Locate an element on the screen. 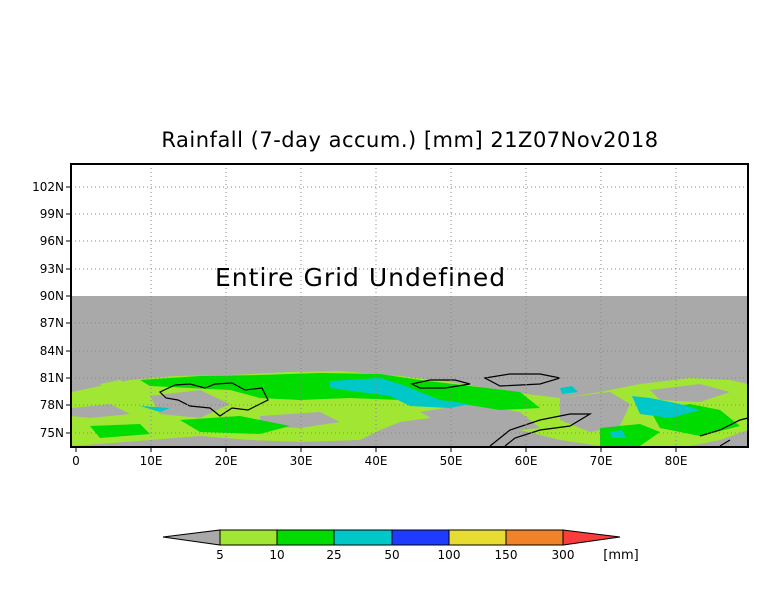 This screenshot has height=612, width=784. x-tick-label: 10E is located at coordinates (151, 461).